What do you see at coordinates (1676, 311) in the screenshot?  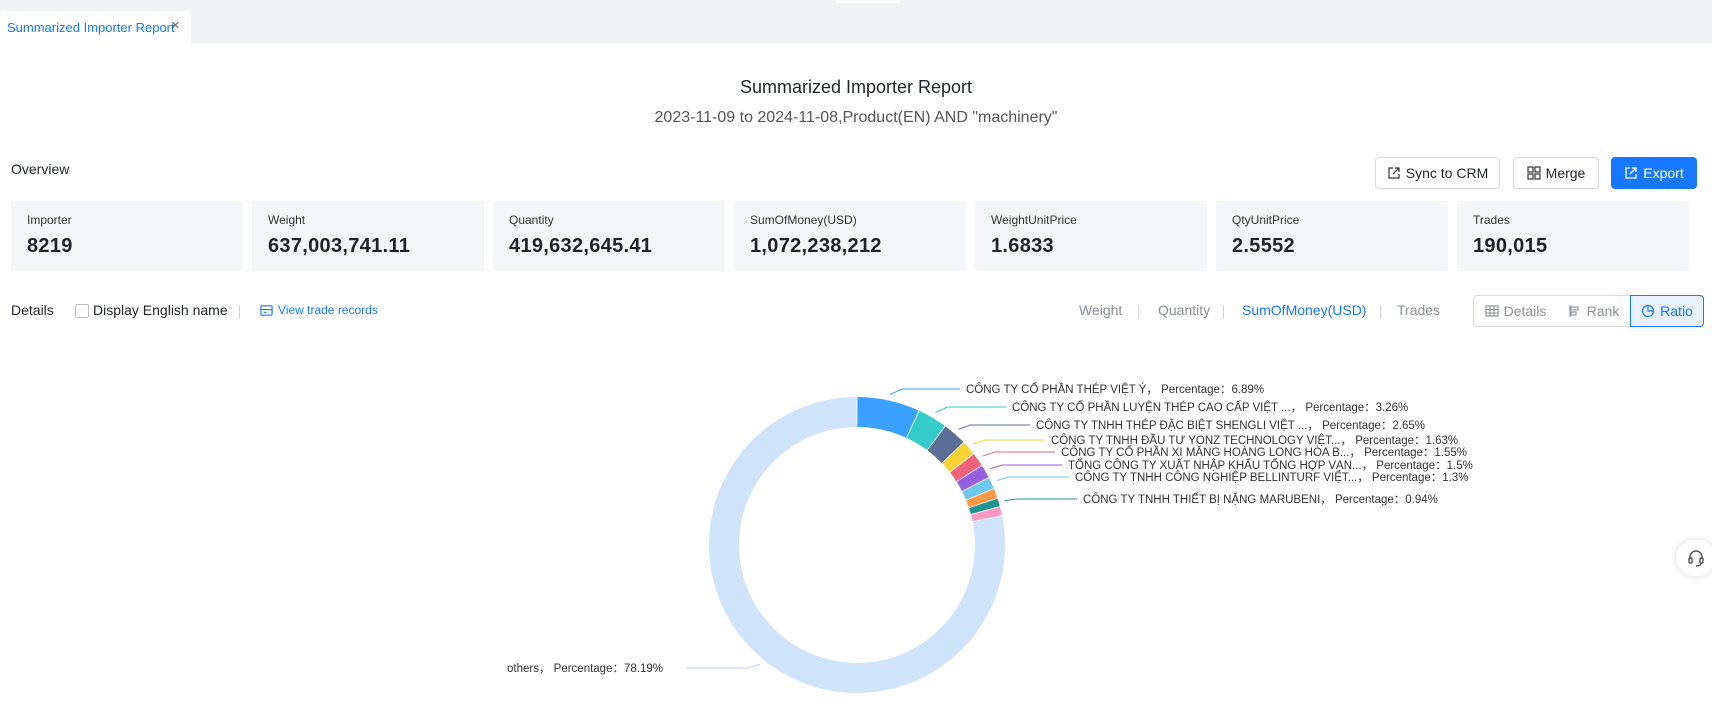 I see `view-ratio-label: Ratio` at bounding box center [1676, 311].